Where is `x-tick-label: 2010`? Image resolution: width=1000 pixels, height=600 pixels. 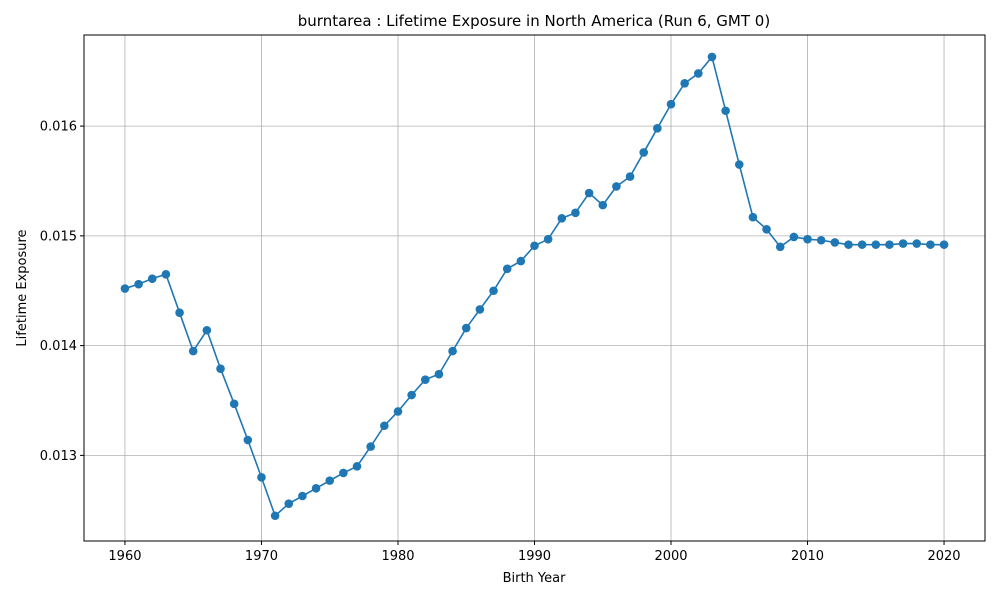
x-tick-label: 2010 is located at coordinates (807, 556).